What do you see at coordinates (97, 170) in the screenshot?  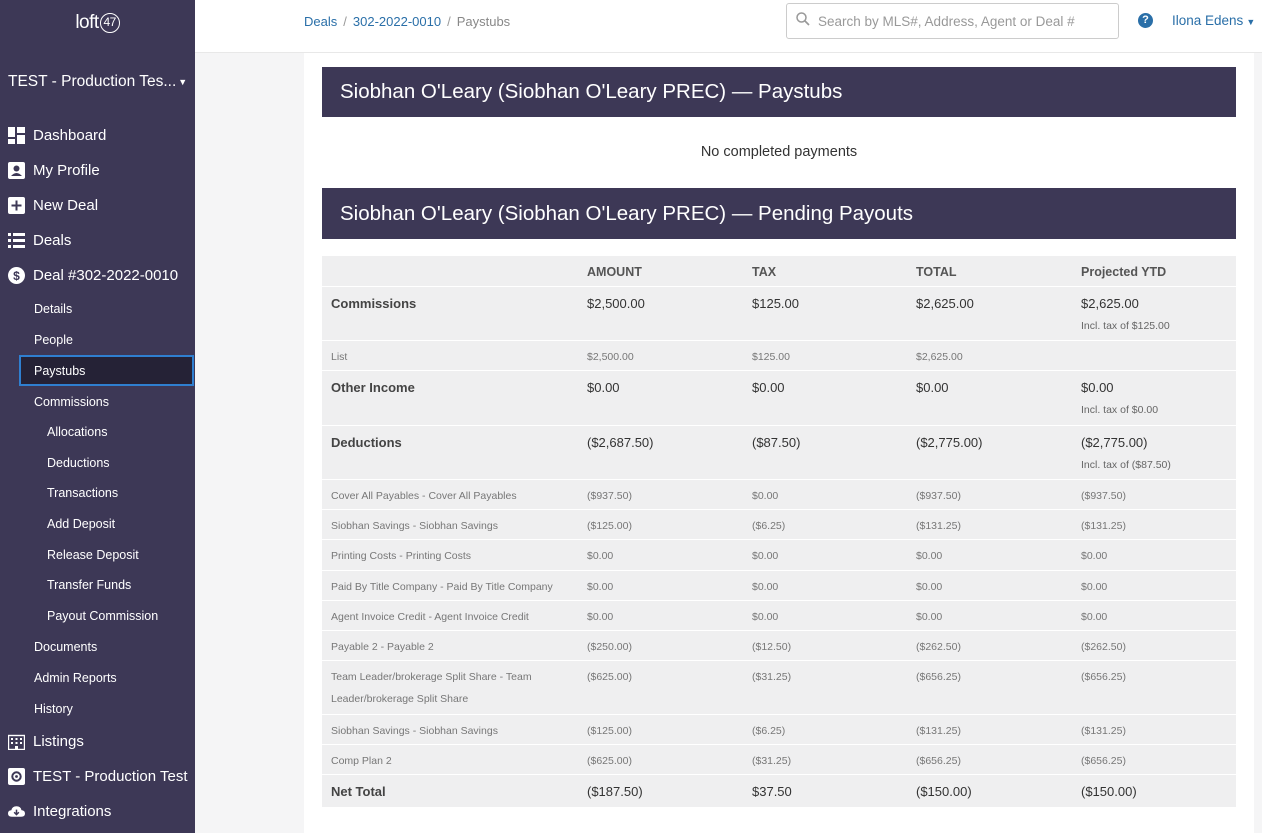 I see `sidebar-item-my-profile: My Profile` at bounding box center [97, 170].